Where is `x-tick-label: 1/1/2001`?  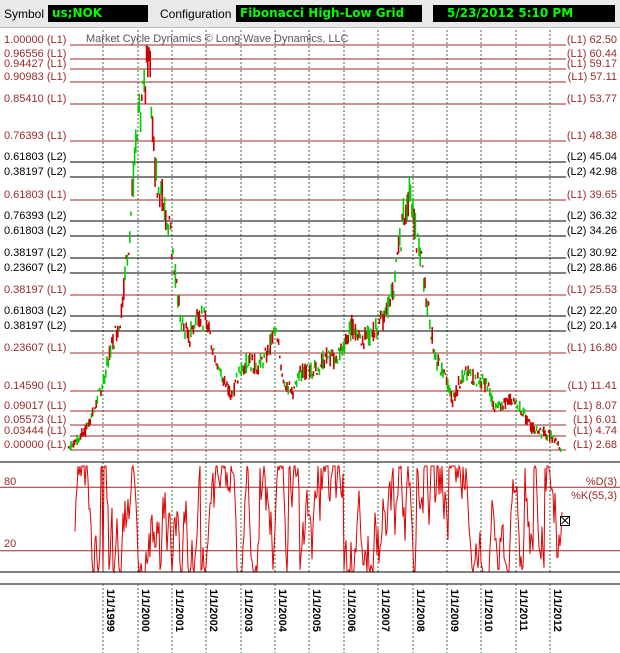
x-tick-label: 1/1/2001 is located at coordinates (179, 610).